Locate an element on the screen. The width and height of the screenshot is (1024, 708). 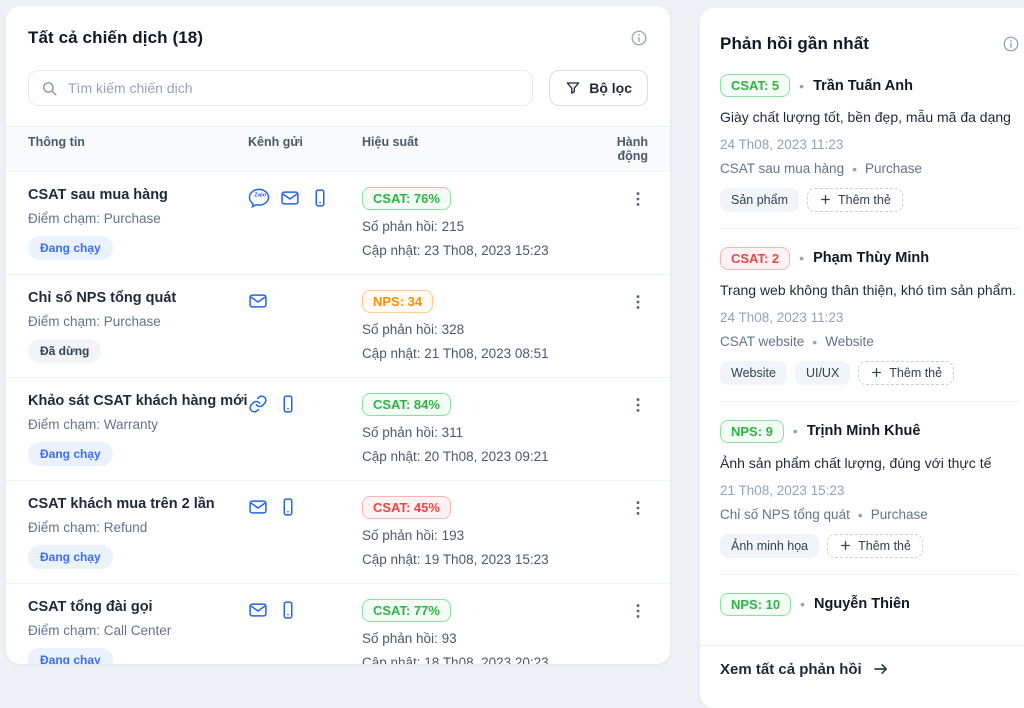
plus-icon is located at coordinates (845, 545).